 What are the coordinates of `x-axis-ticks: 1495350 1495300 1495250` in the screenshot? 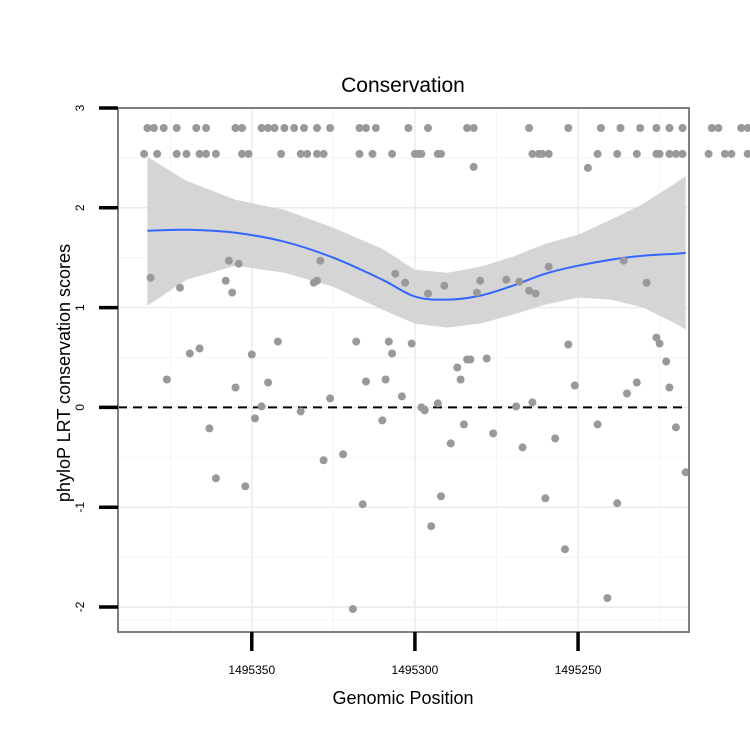 It's located at (415, 654).